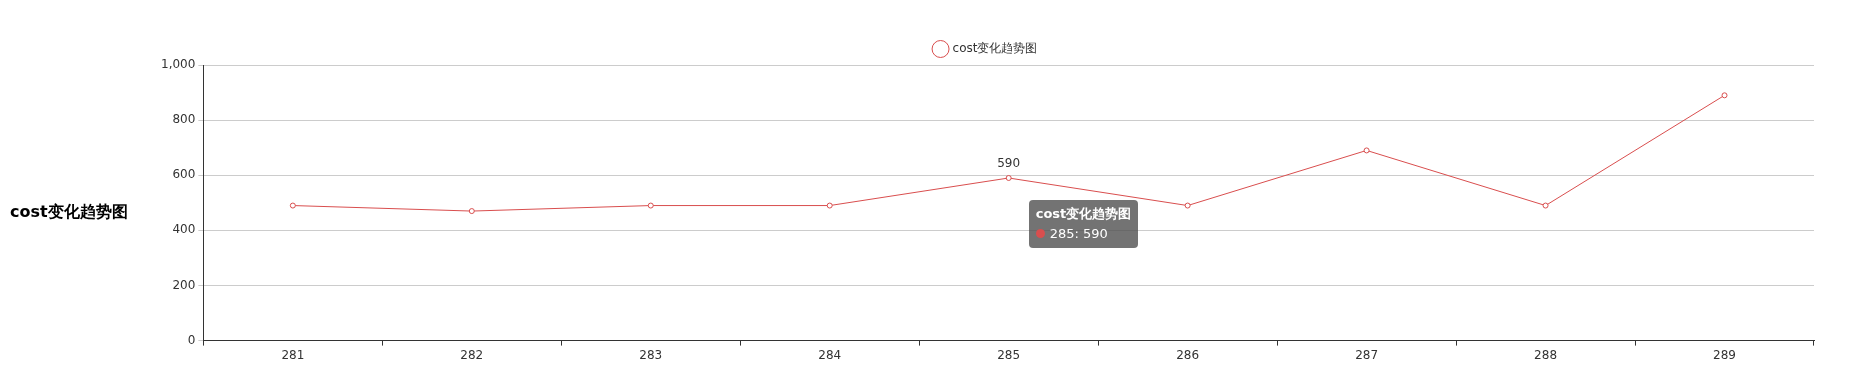 This screenshot has width=1852, height=374. I want to click on y-tick-label: 1,000, so click(178, 64).